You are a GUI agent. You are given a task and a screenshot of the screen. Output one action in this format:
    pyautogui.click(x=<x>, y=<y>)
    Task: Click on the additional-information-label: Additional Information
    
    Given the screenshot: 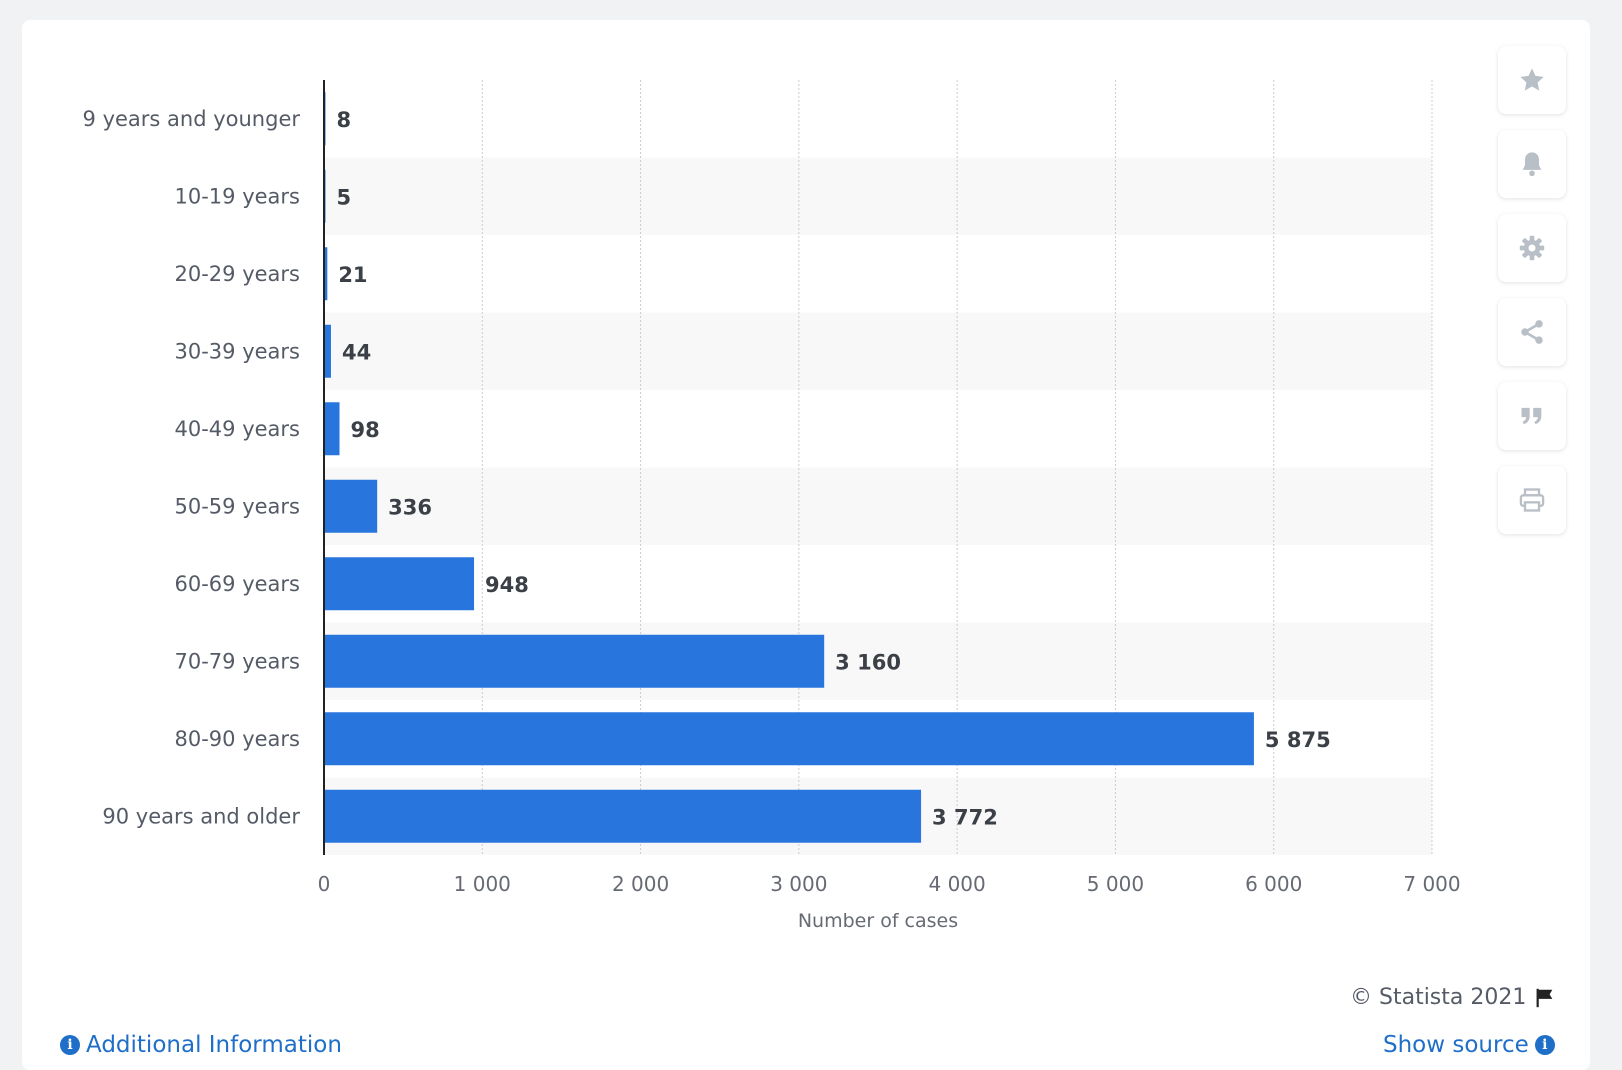 What is the action you would take?
    pyautogui.click(x=214, y=1045)
    